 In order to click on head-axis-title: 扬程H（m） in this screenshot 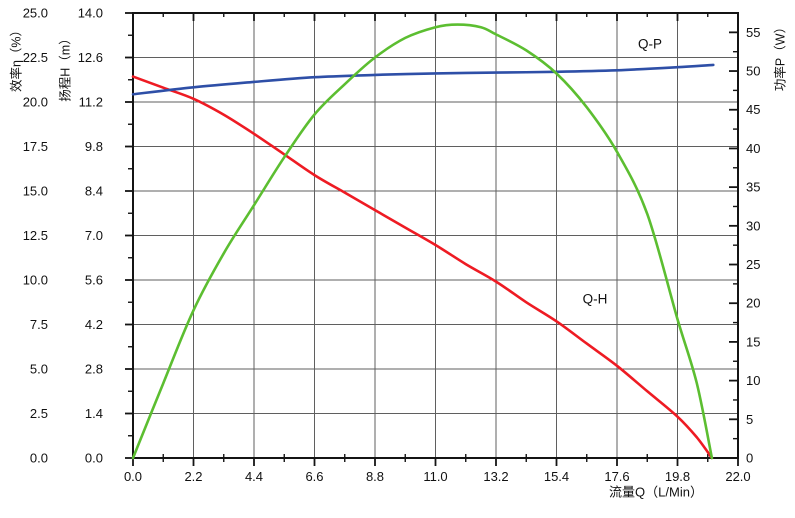, I will do `click(65, 67)`.